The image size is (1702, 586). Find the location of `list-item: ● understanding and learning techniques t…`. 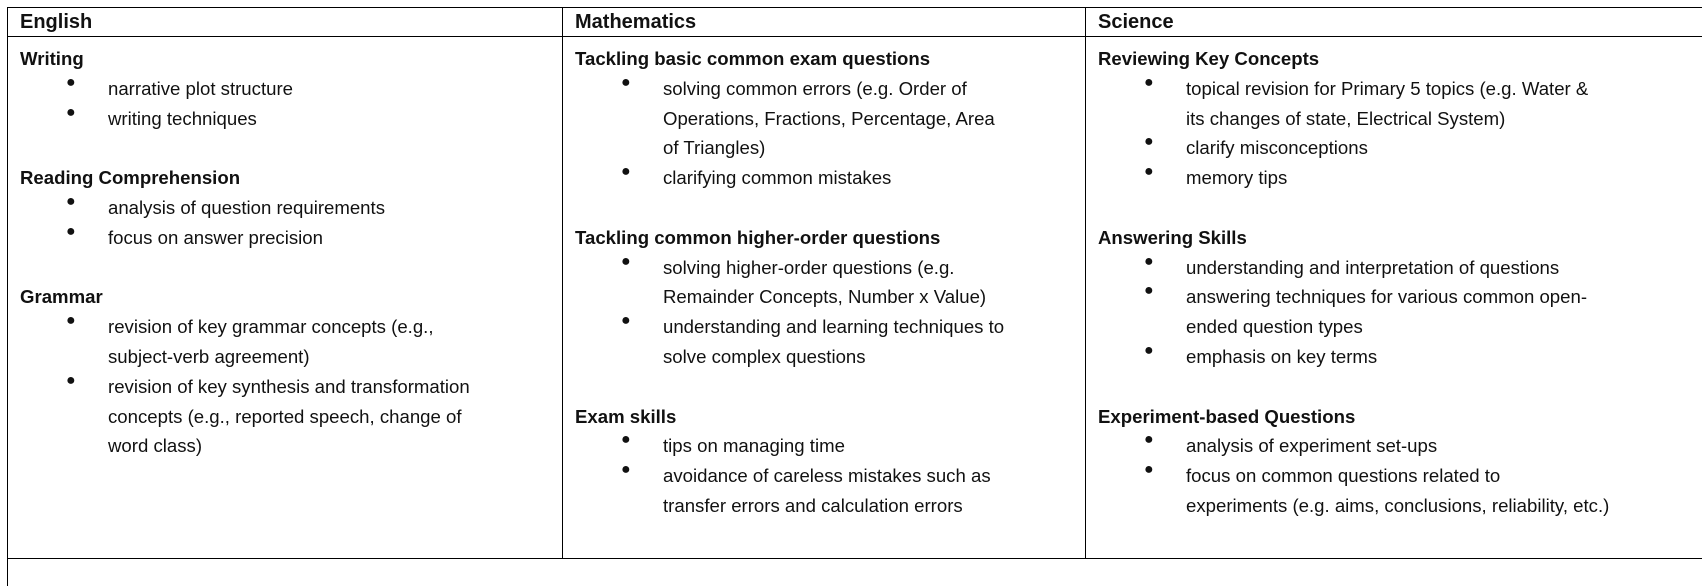

list-item: ● understanding and learning techniques t… is located at coordinates (830, 342).